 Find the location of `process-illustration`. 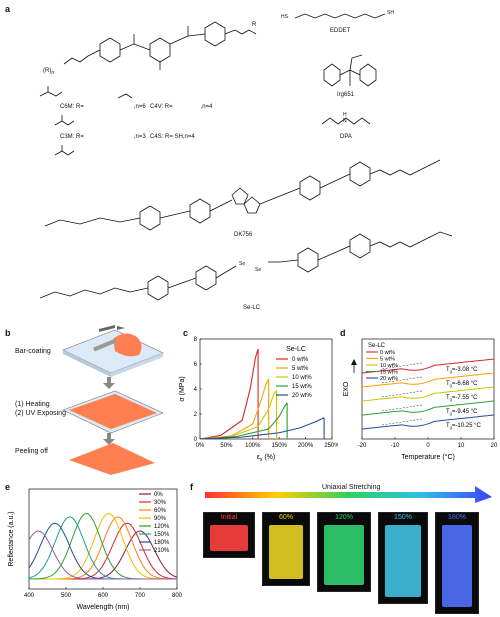

process-illustration is located at coordinates (113, 400).